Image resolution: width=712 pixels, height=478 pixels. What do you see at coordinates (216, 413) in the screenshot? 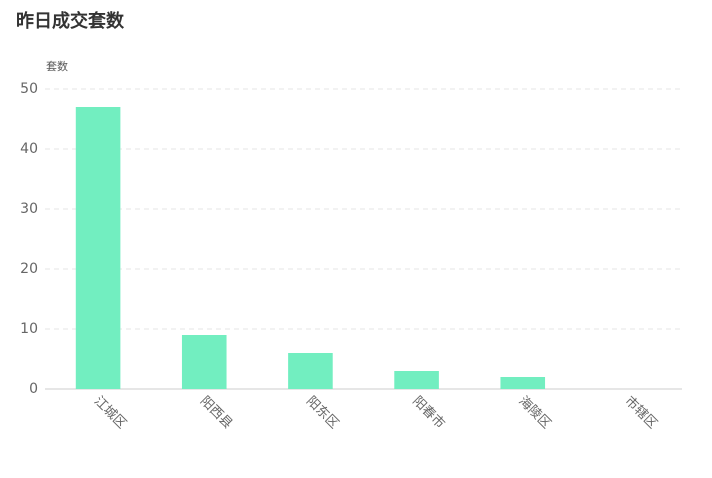
I see `x-tick-label: 阳西县` at bounding box center [216, 413].